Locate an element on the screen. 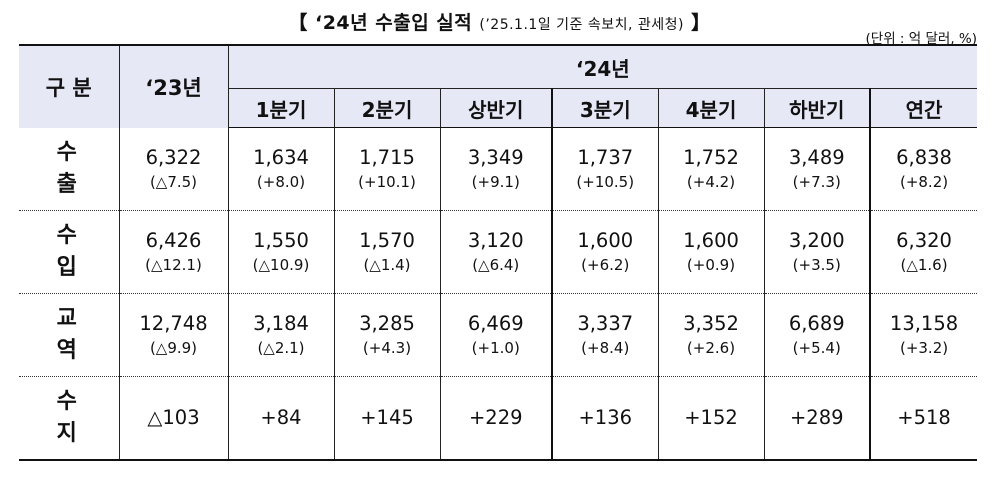 The height and width of the screenshot is (483, 999). cell-change: (+4.3) is located at coordinates (387, 348).